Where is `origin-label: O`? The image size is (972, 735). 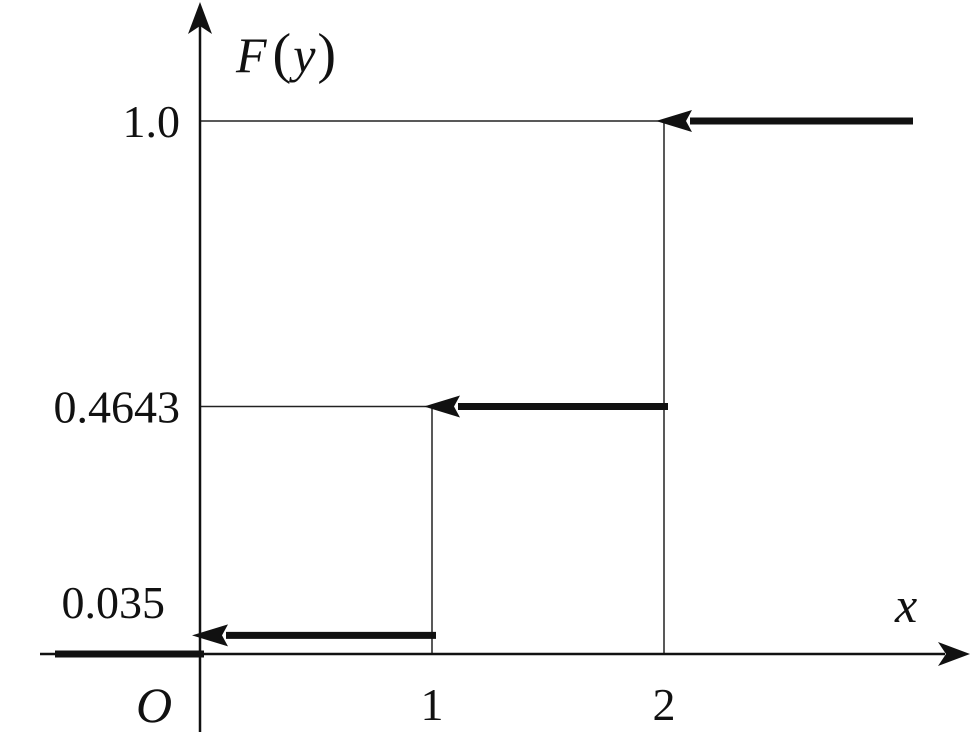
origin-label: O is located at coordinates (154, 705).